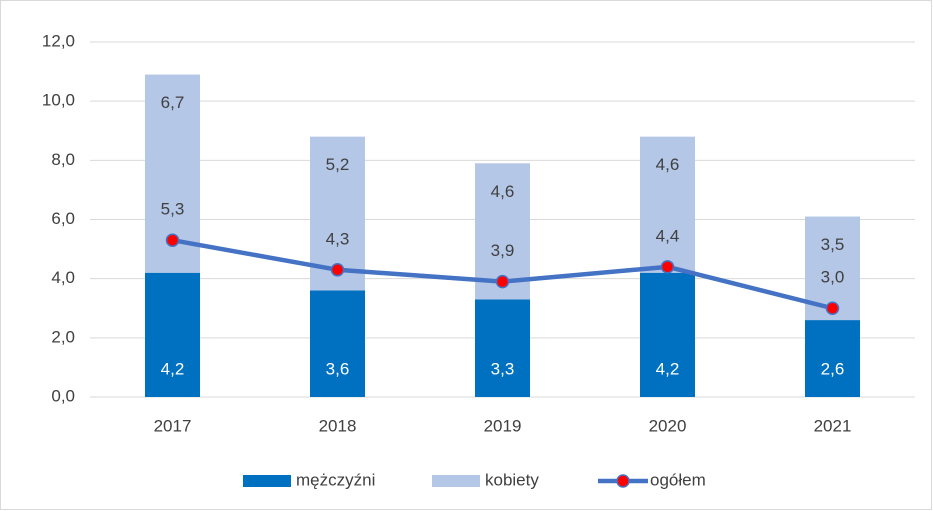 This screenshot has height=511, width=933. I want to click on data-label: 4,3, so click(338, 238).